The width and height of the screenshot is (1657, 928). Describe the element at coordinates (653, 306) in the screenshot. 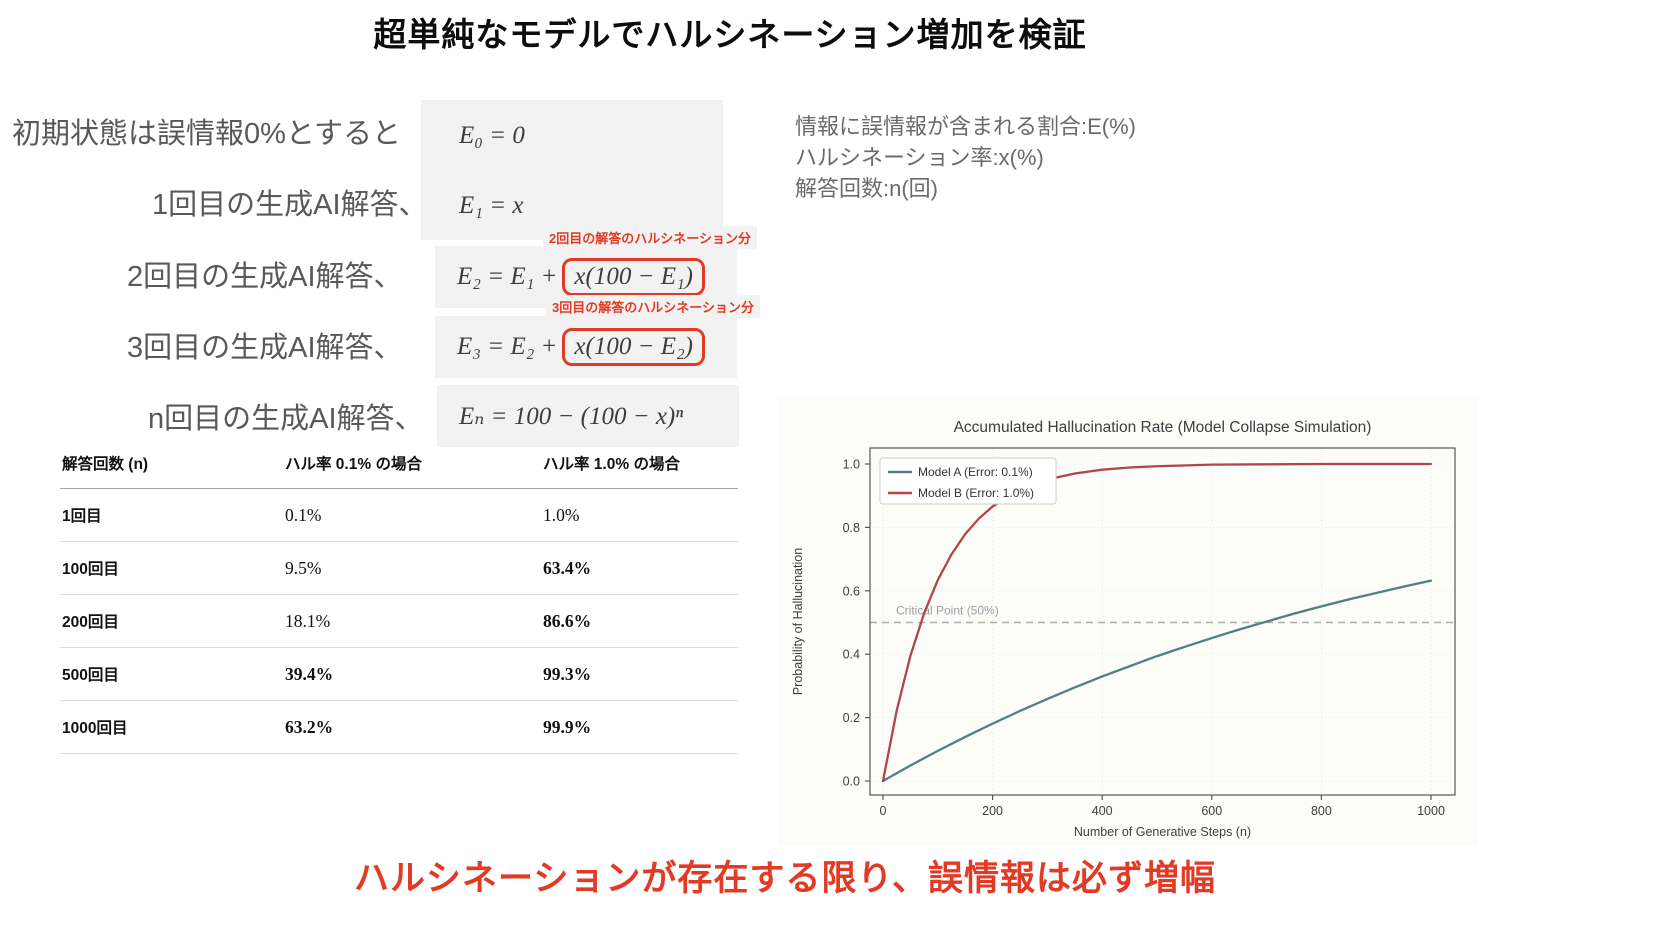

I see `annotation-step3-hallucination: 3回目の解答のハルシネーション分` at that location.